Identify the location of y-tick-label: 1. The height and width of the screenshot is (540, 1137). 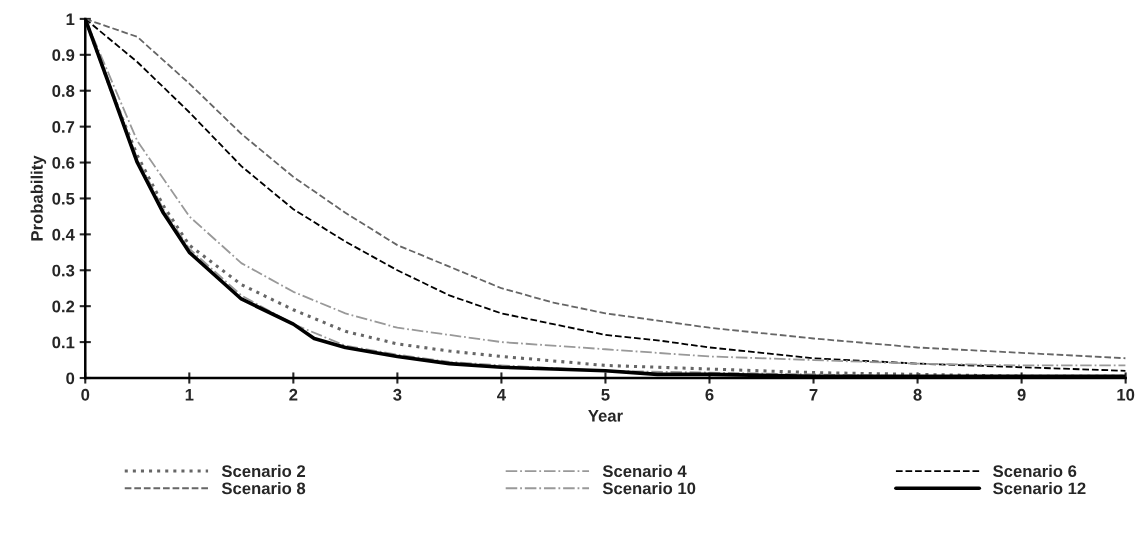
(70, 19).